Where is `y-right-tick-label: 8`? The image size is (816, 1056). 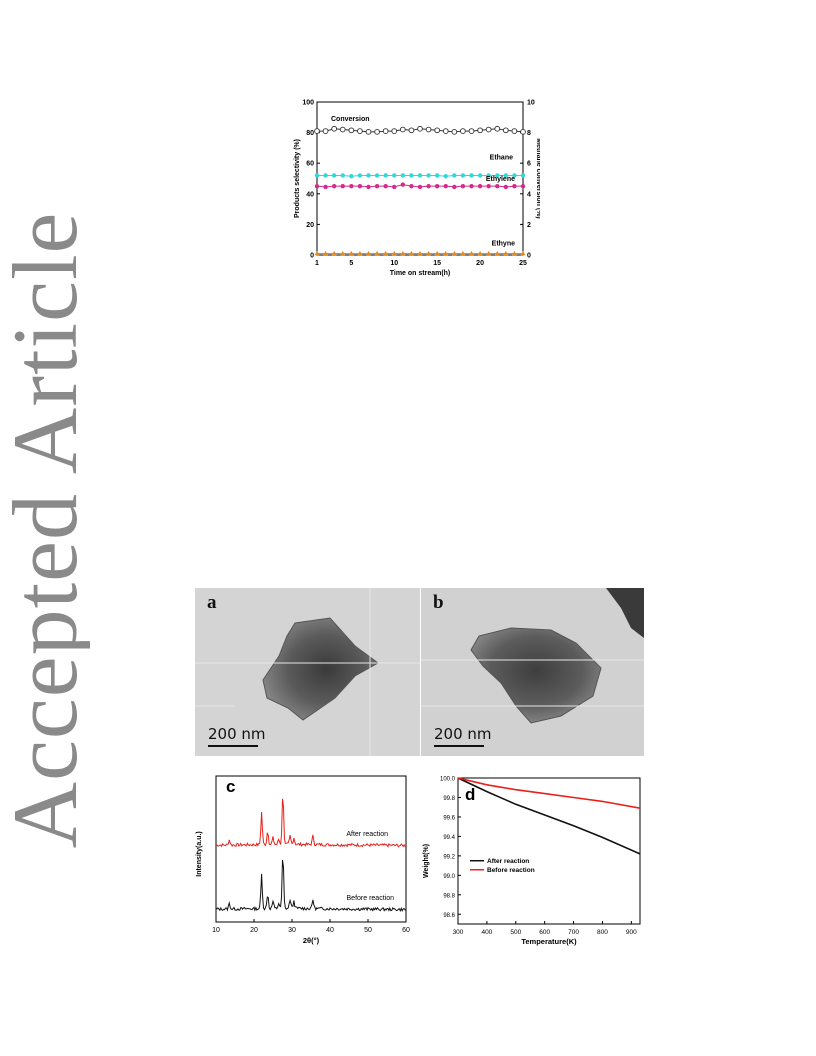 y-right-tick-label: 8 is located at coordinates (529, 133).